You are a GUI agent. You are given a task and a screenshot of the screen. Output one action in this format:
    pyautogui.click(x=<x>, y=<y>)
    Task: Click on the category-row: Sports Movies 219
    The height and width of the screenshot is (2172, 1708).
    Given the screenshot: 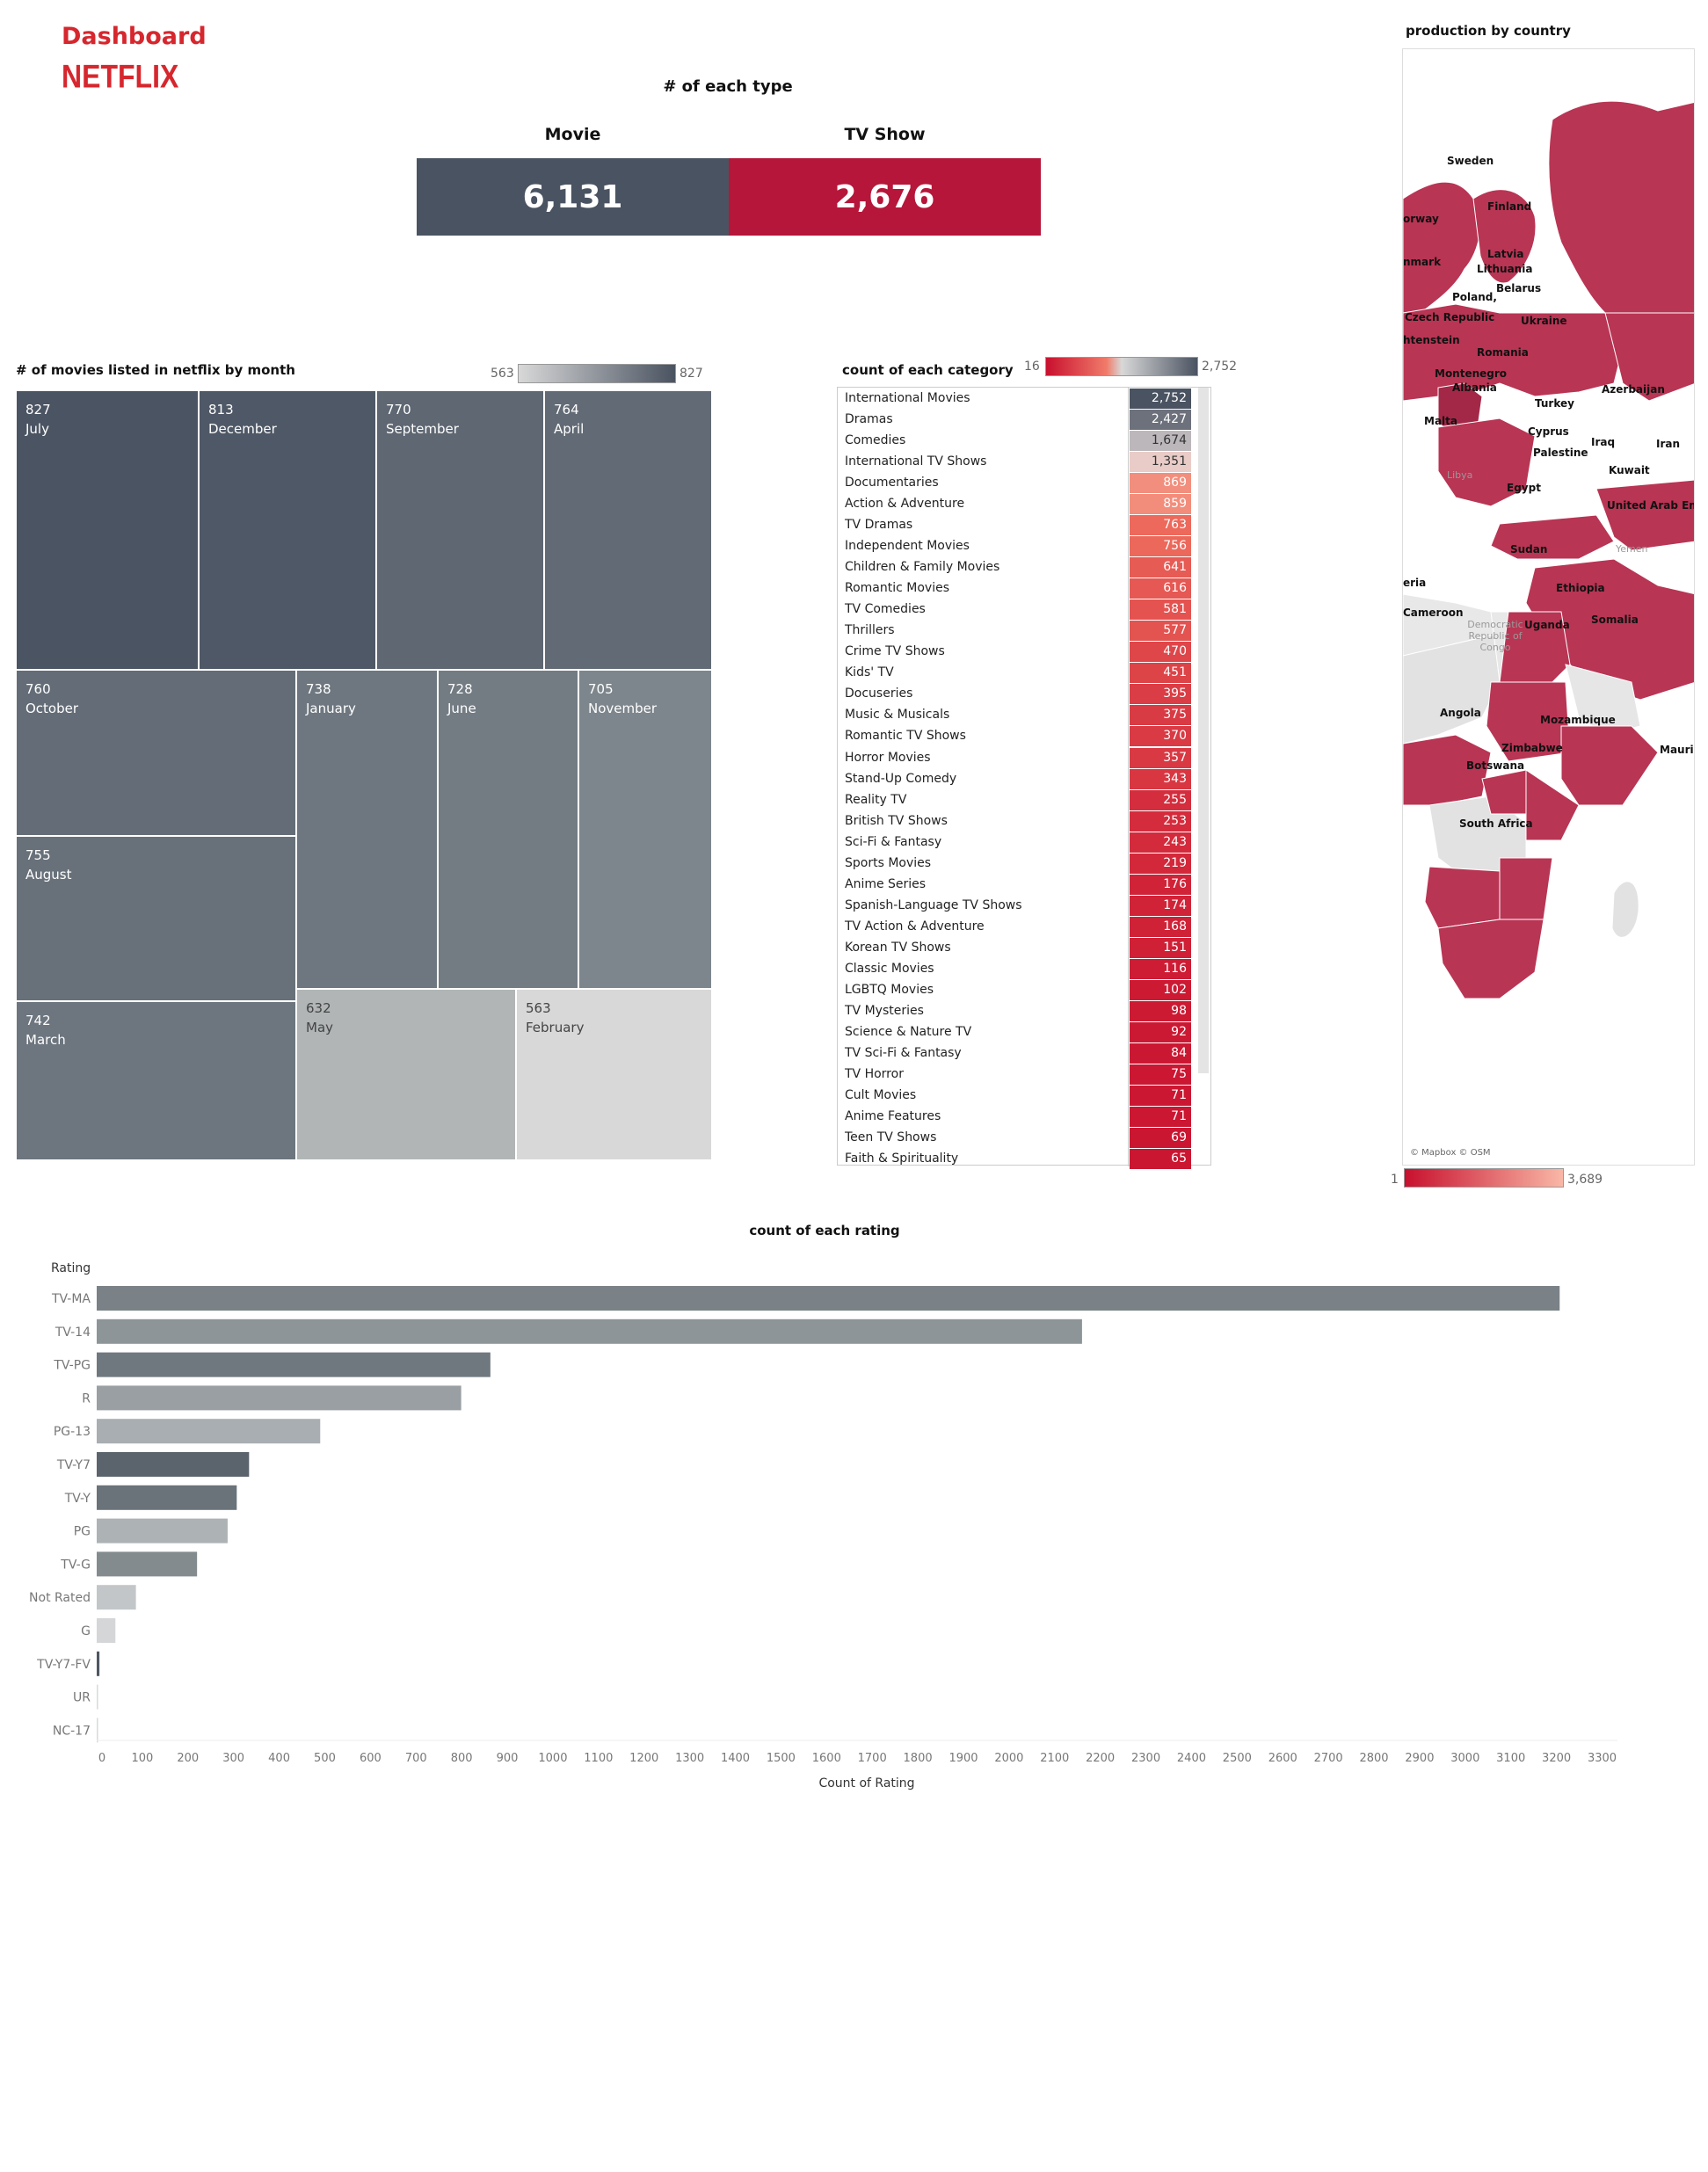 What is the action you would take?
    pyautogui.click(x=1025, y=864)
    